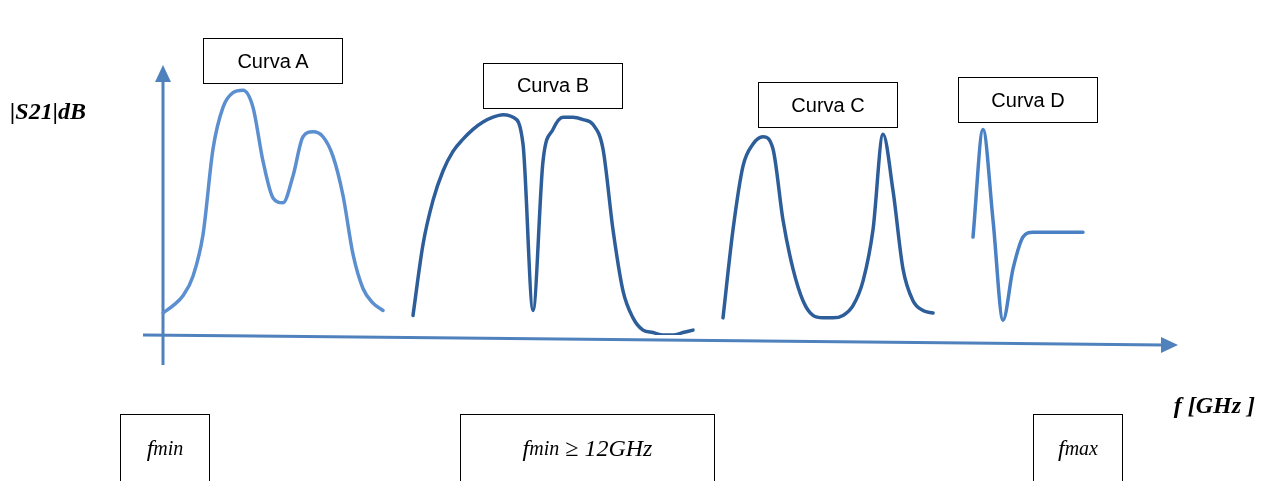 The image size is (1267, 481). Describe the element at coordinates (1214, 405) in the screenshot. I see `x-axis-title: f [GHz ]` at that location.